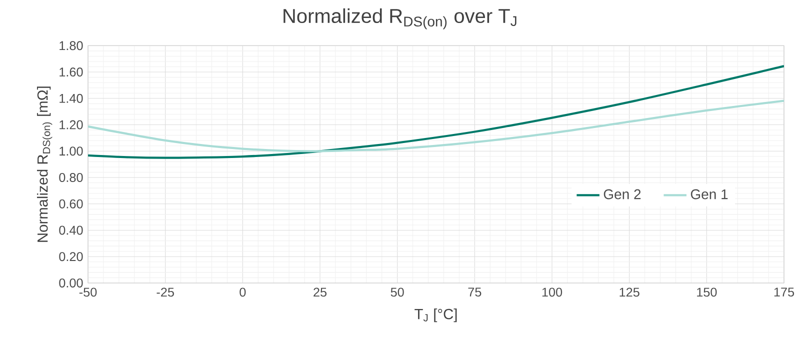 This screenshot has height=349, width=800. I want to click on y-tick-label: 0.80, so click(71, 177).